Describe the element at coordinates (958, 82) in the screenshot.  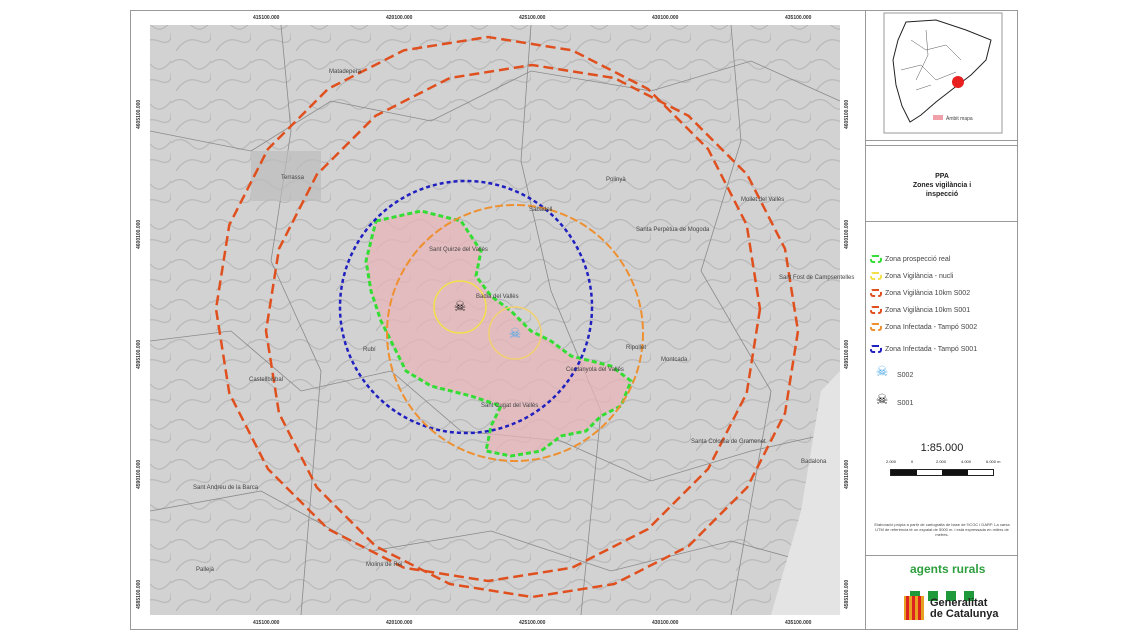
I see `map-extent-marker` at that location.